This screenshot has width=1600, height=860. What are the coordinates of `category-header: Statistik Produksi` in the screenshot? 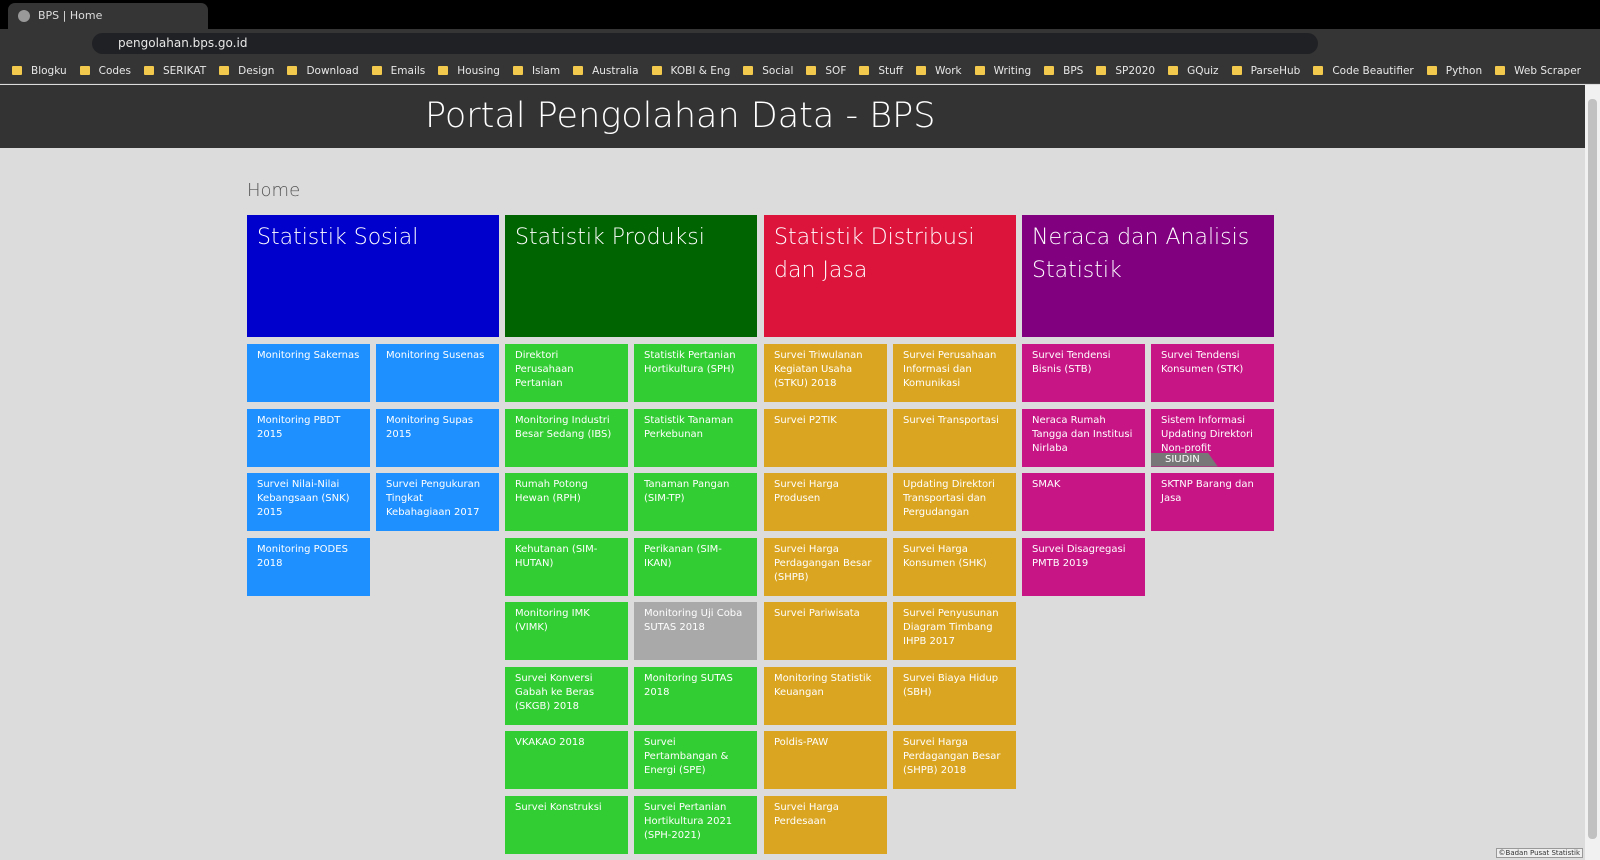 It's located at (631, 276).